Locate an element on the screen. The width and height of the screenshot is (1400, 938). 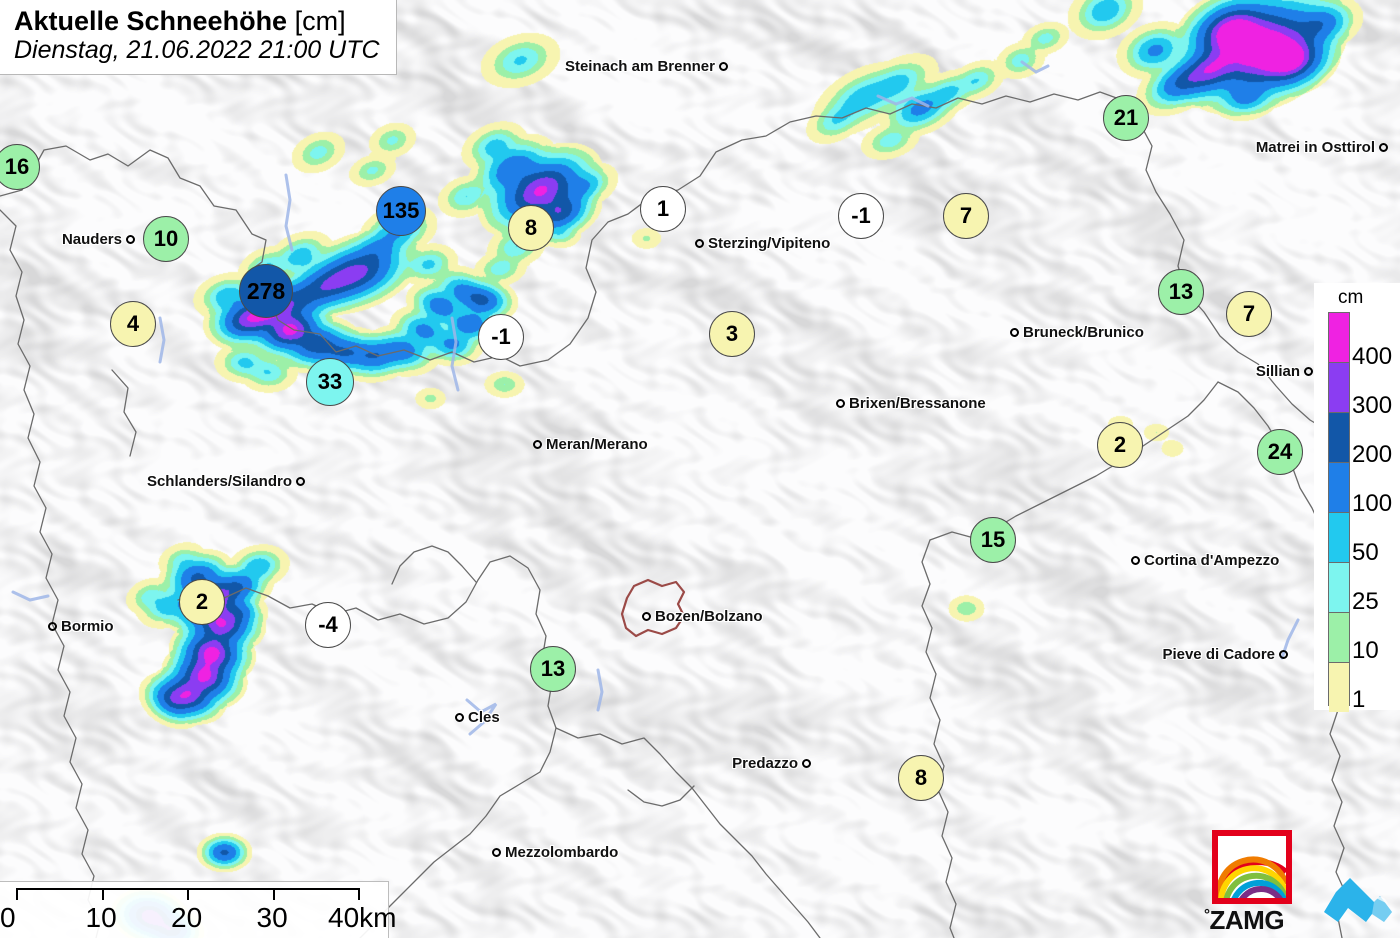
station-value-marker: 21 is located at coordinates (1126, 118).